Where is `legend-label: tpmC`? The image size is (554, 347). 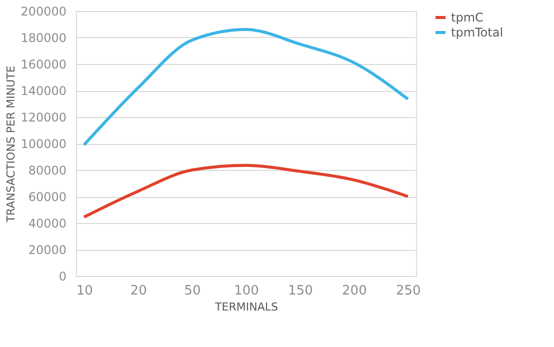
legend-label: tpmC is located at coordinates (467, 17).